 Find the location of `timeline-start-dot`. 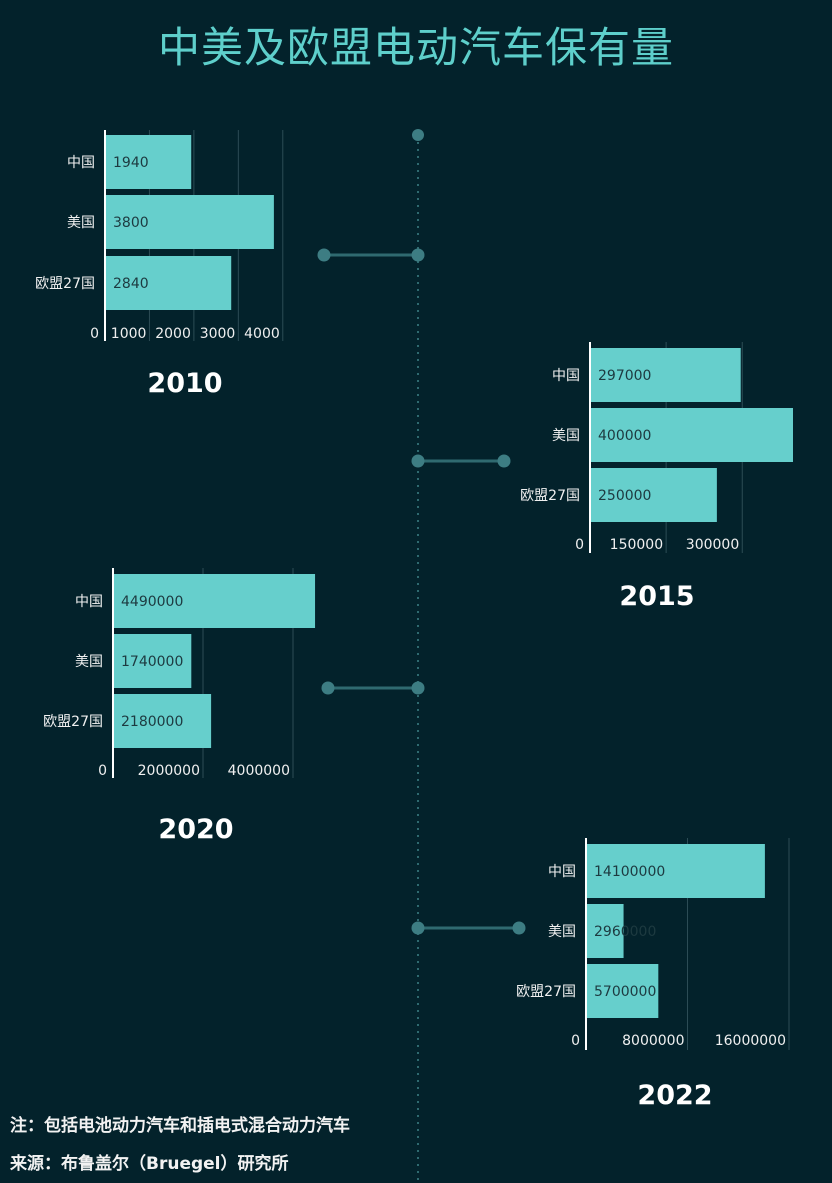

timeline-start-dot is located at coordinates (418, 135).